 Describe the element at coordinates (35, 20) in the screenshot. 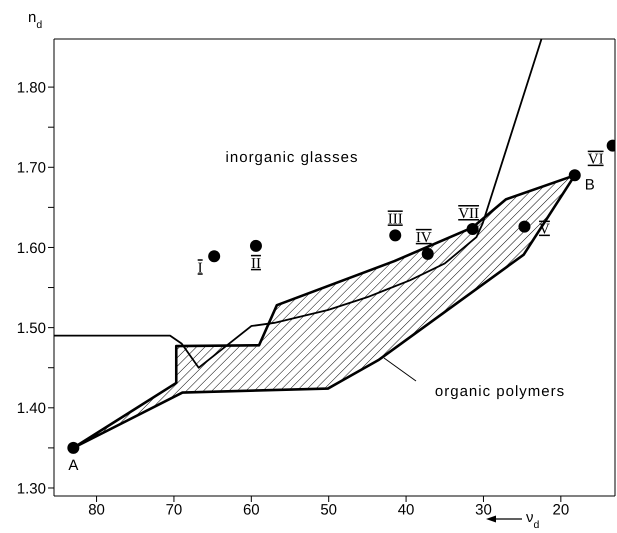

I see `y-axis-title: n$_{d}$` at that location.